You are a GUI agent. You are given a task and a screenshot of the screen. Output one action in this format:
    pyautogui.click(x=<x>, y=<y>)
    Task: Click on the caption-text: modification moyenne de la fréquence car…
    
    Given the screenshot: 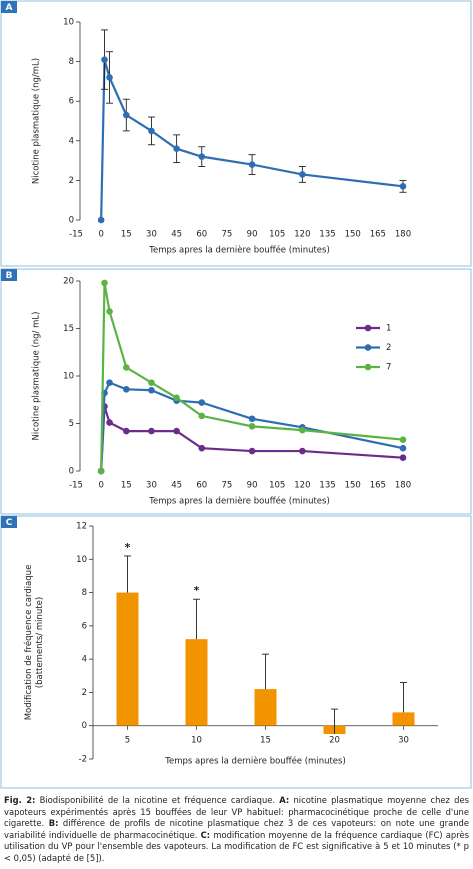 What is the action you would take?
    pyautogui.click(x=236, y=846)
    